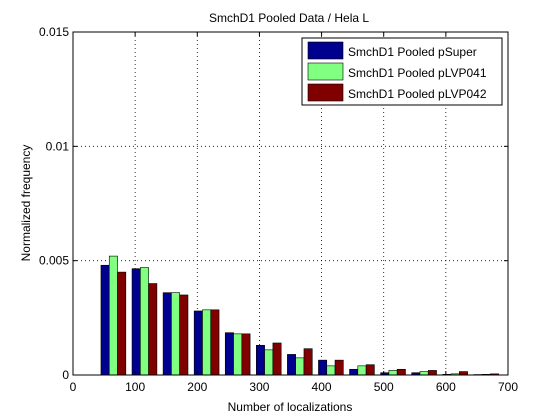 The image size is (560, 420). What do you see at coordinates (290, 407) in the screenshot?
I see `x-axis-label: Number of localizations` at bounding box center [290, 407].